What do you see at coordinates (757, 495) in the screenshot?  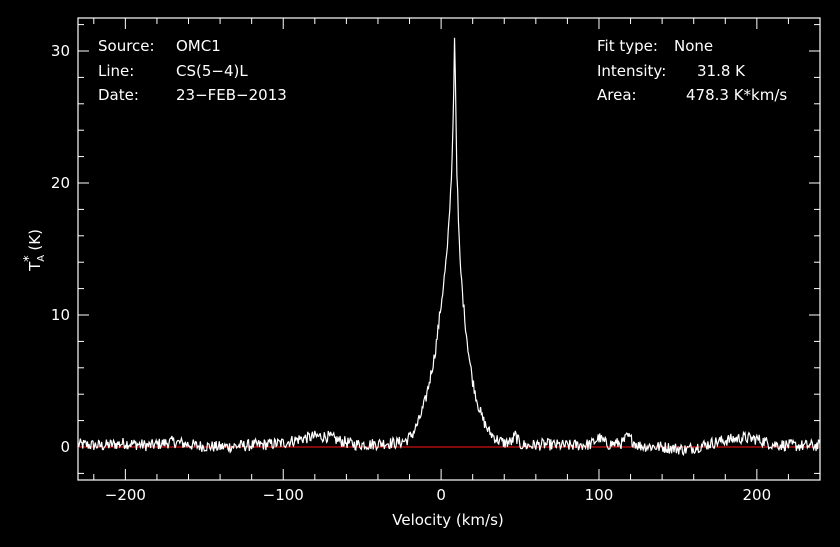 I see `x-tick-label: 200` at bounding box center [757, 495].